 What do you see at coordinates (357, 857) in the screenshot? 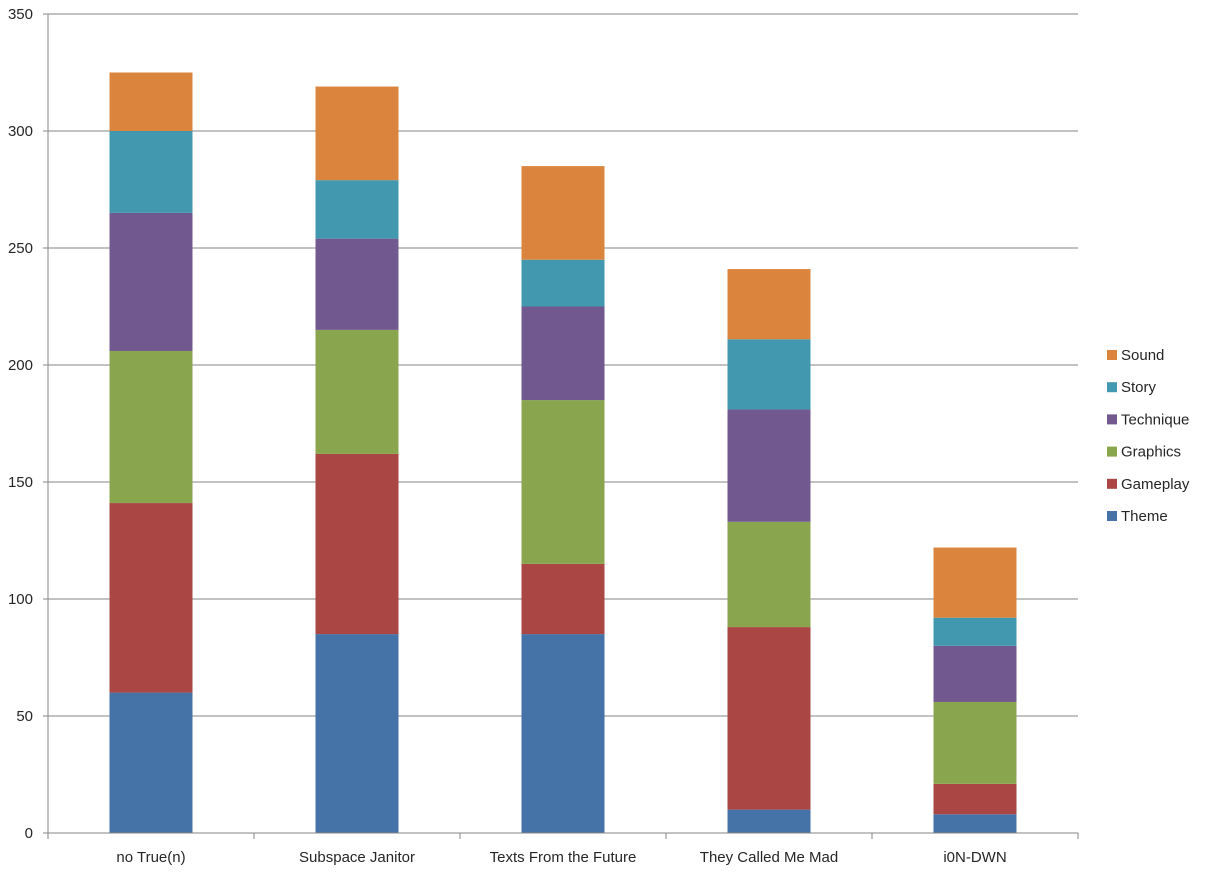
I see `x-tick-label: Subspace Janitor` at bounding box center [357, 857].